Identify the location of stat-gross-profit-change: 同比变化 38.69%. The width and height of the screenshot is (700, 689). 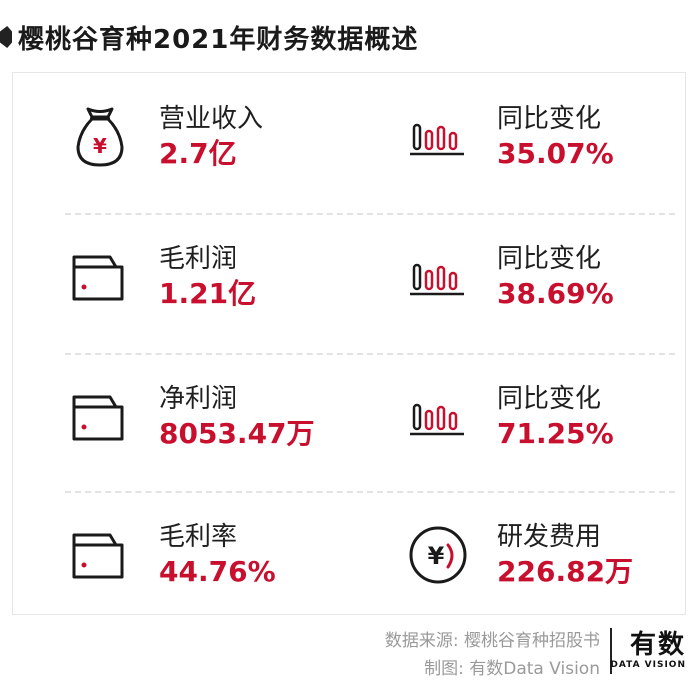
(508, 277).